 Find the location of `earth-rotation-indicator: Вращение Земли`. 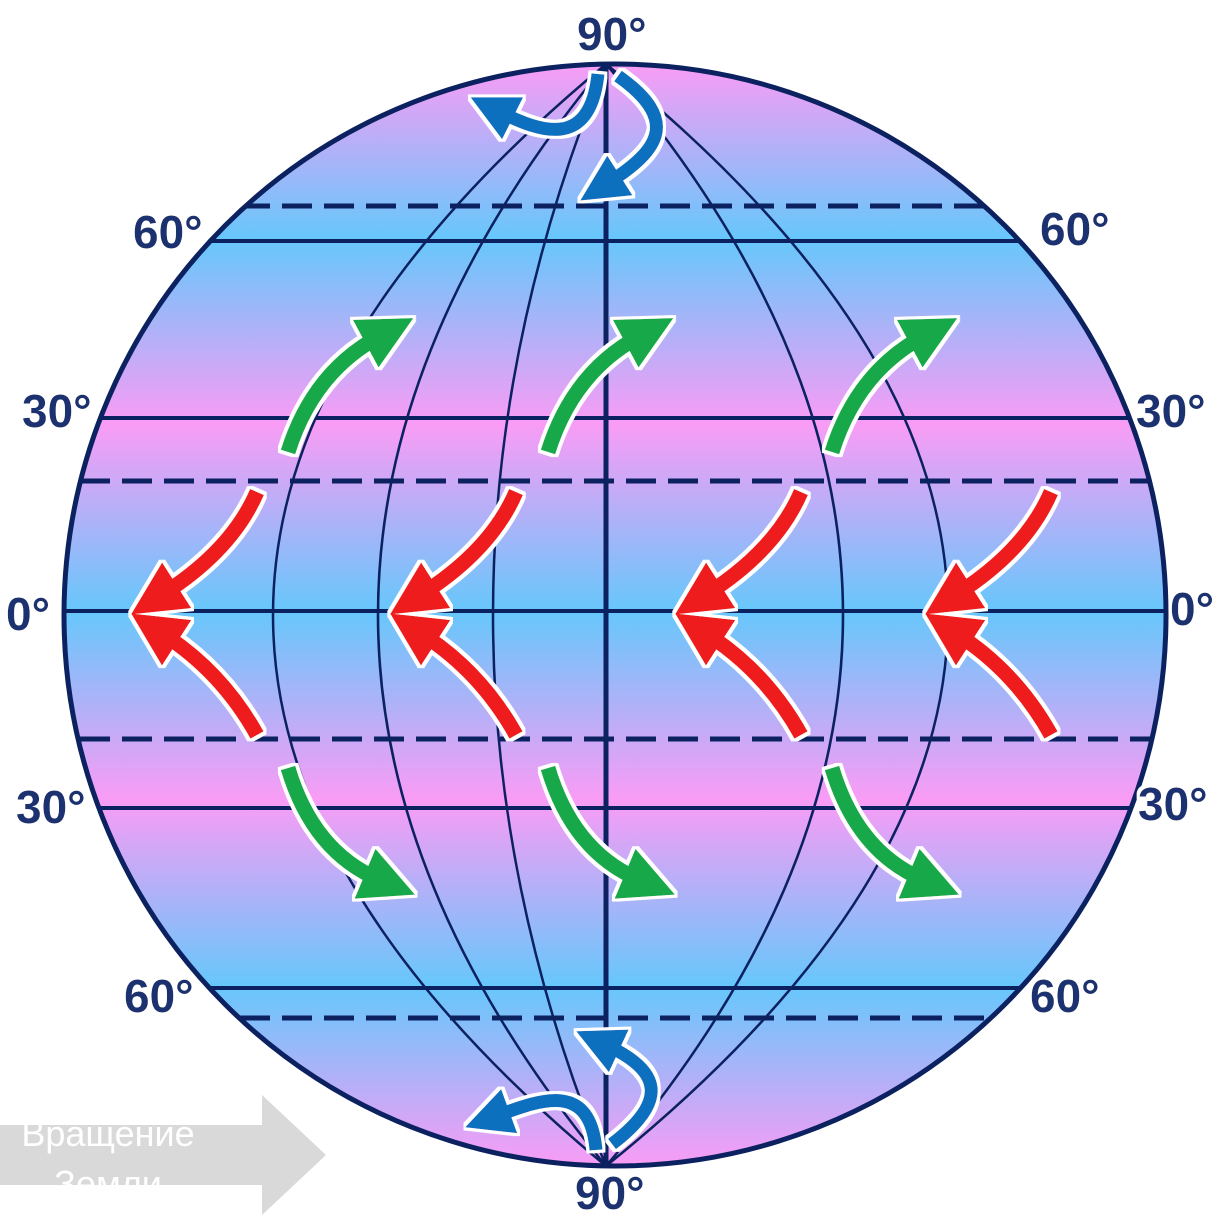

earth-rotation-indicator: Вращение Земли is located at coordinates (163, 1155).